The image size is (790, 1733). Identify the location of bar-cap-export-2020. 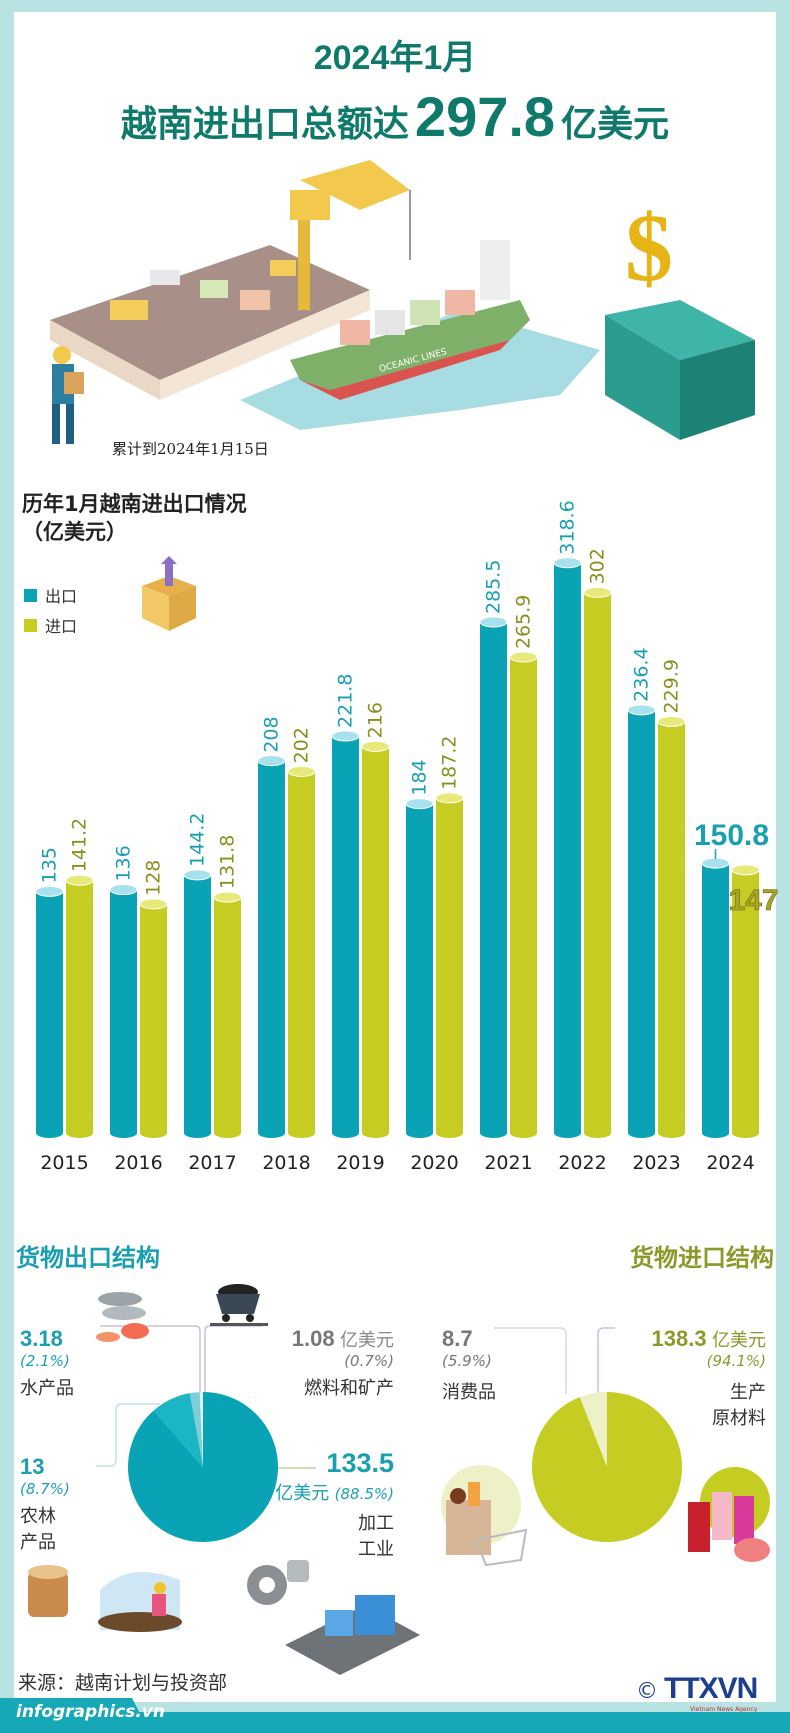
(419, 804).